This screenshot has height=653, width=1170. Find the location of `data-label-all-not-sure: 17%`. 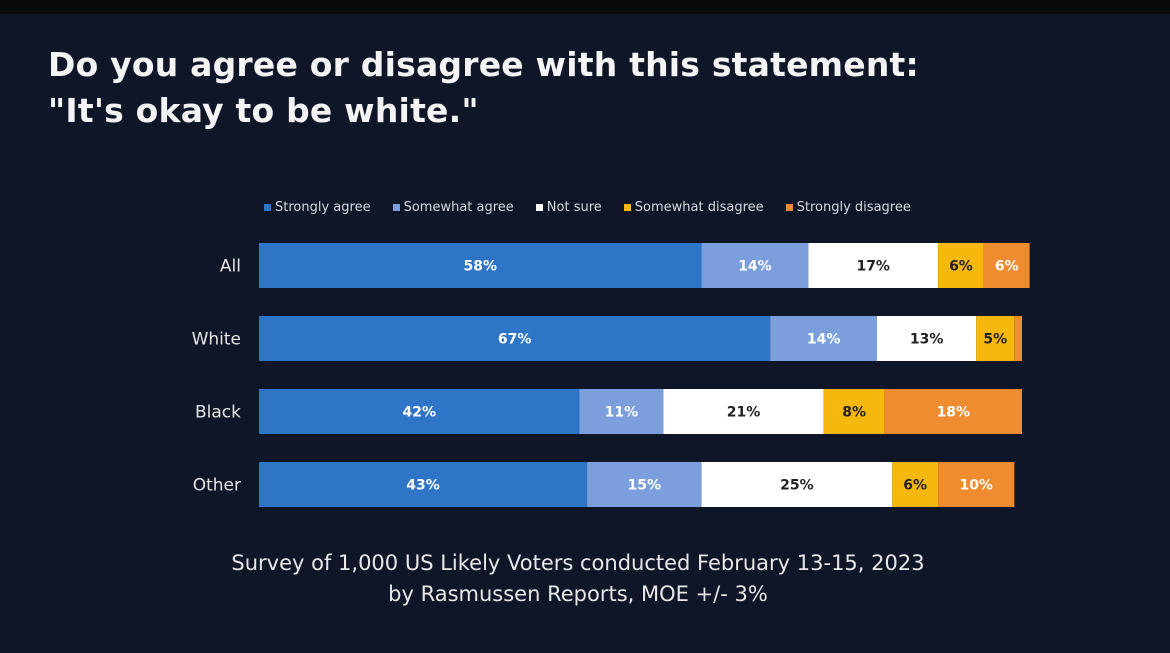

data-label-all-not-sure: 17% is located at coordinates (873, 267).